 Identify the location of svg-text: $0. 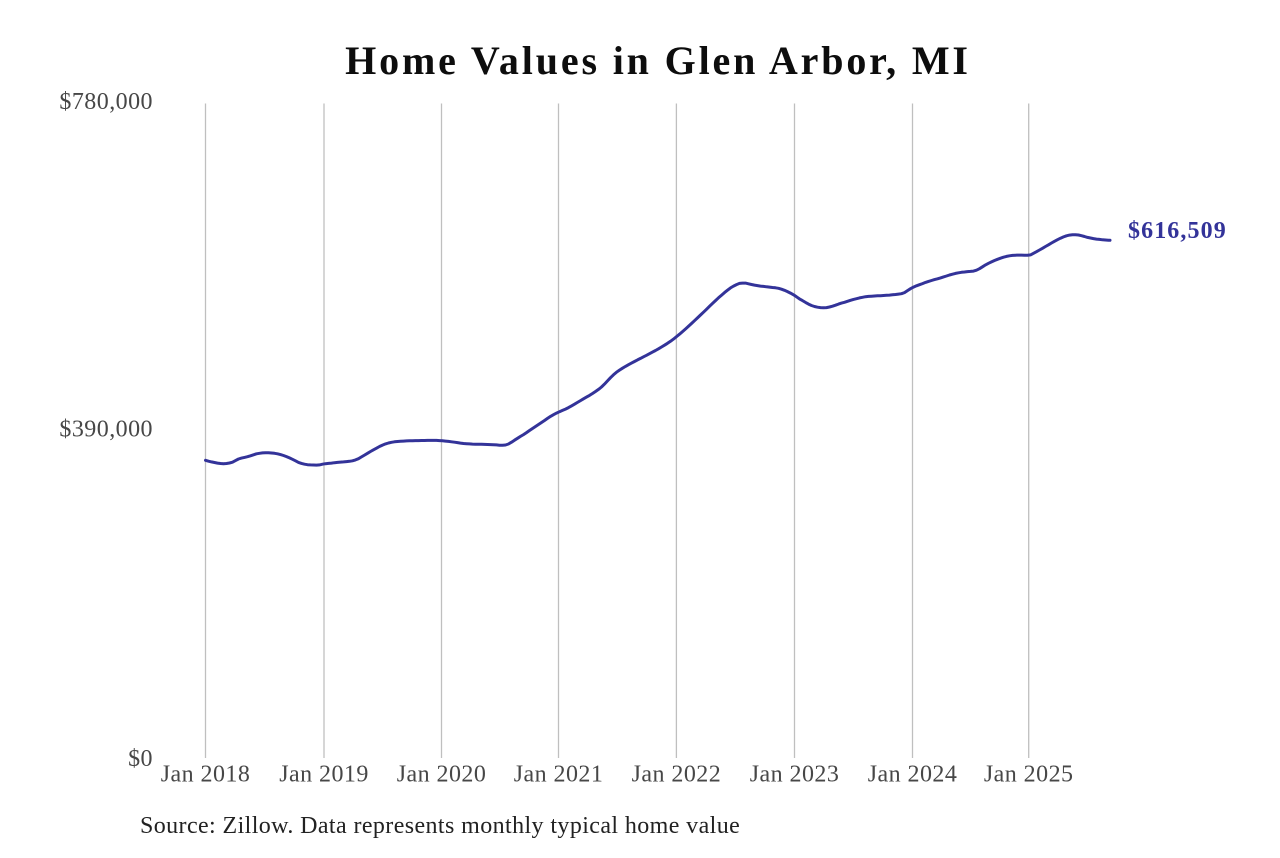
(140, 759).